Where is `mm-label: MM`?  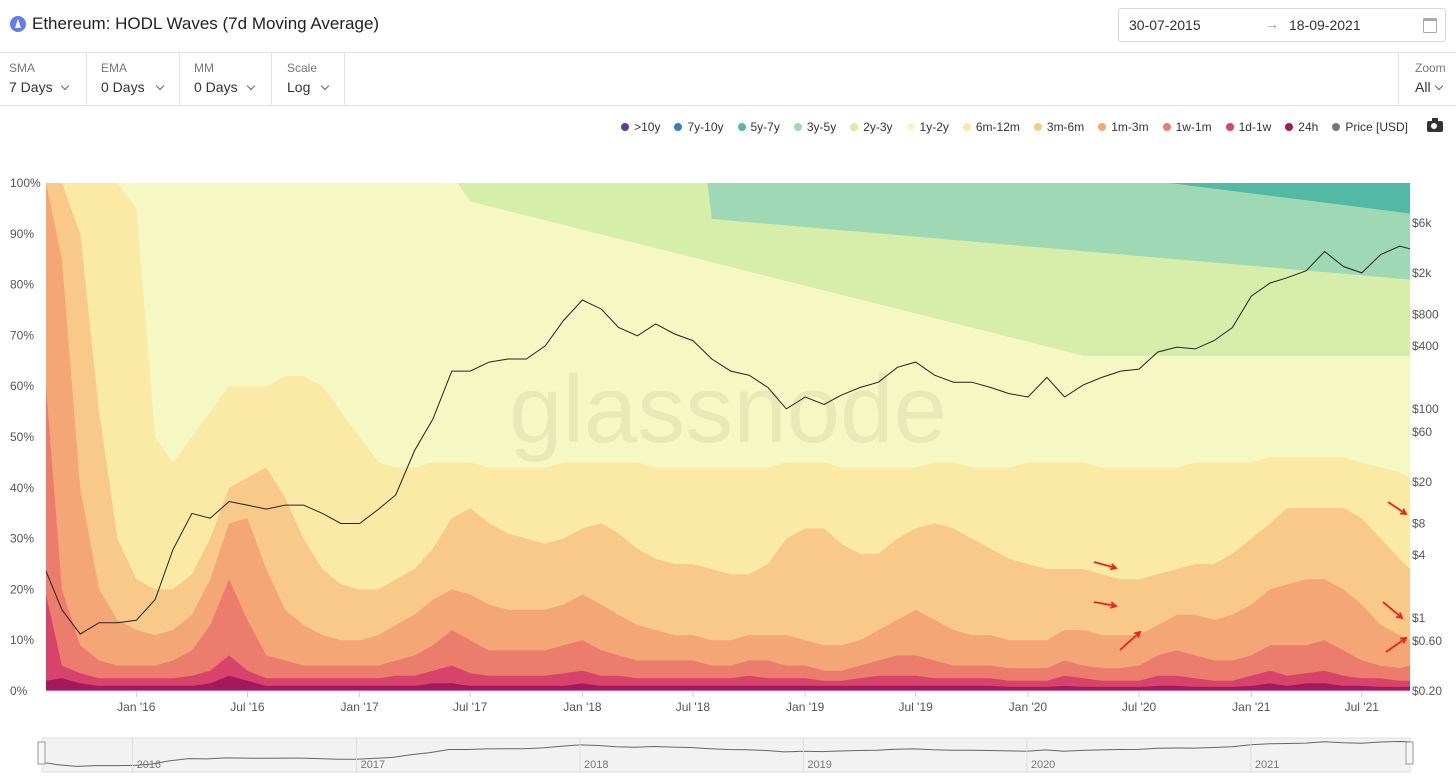 mm-label: MM is located at coordinates (204, 68).